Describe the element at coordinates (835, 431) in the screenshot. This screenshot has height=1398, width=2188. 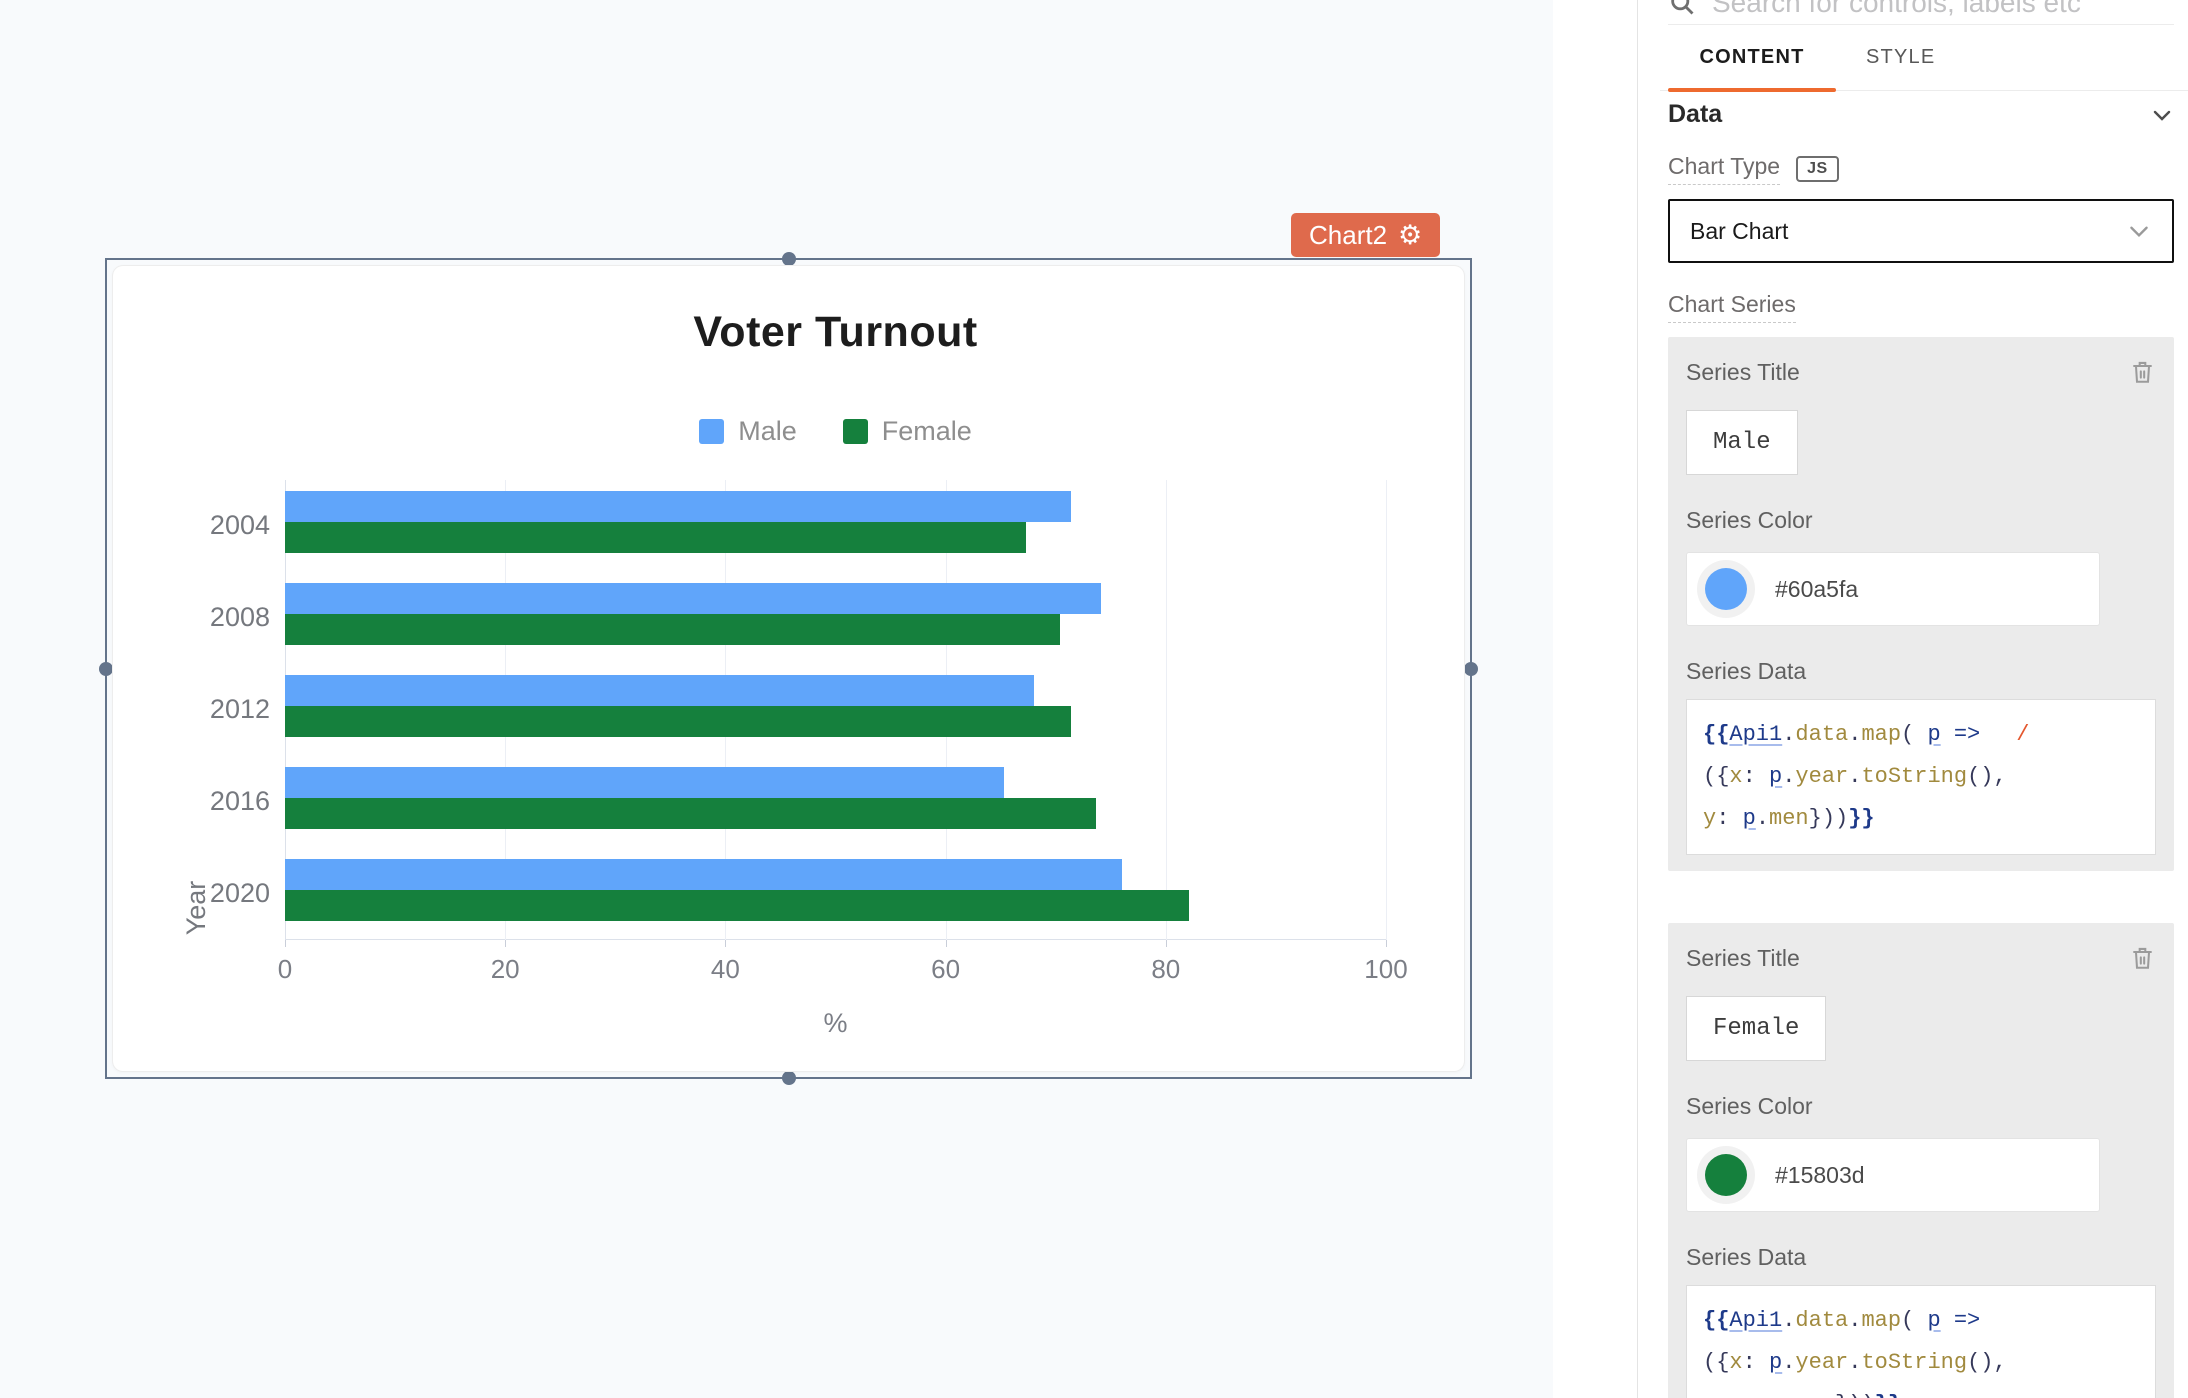
I see `chart-legend: Male Female` at that location.